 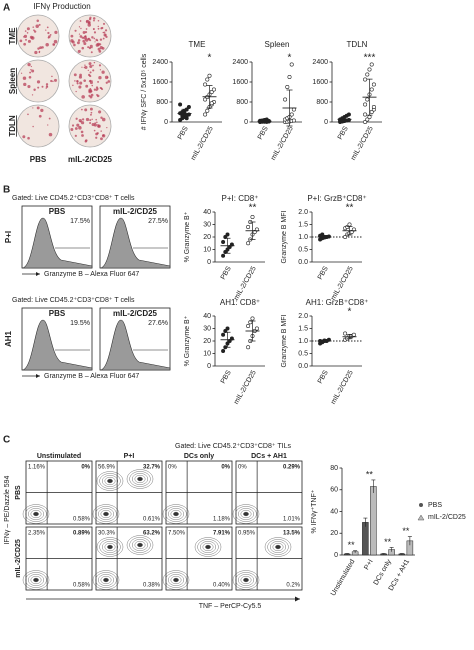 I want to click on chart-title: P+I: GrzB⁺CD8⁺, so click(x=336, y=198).